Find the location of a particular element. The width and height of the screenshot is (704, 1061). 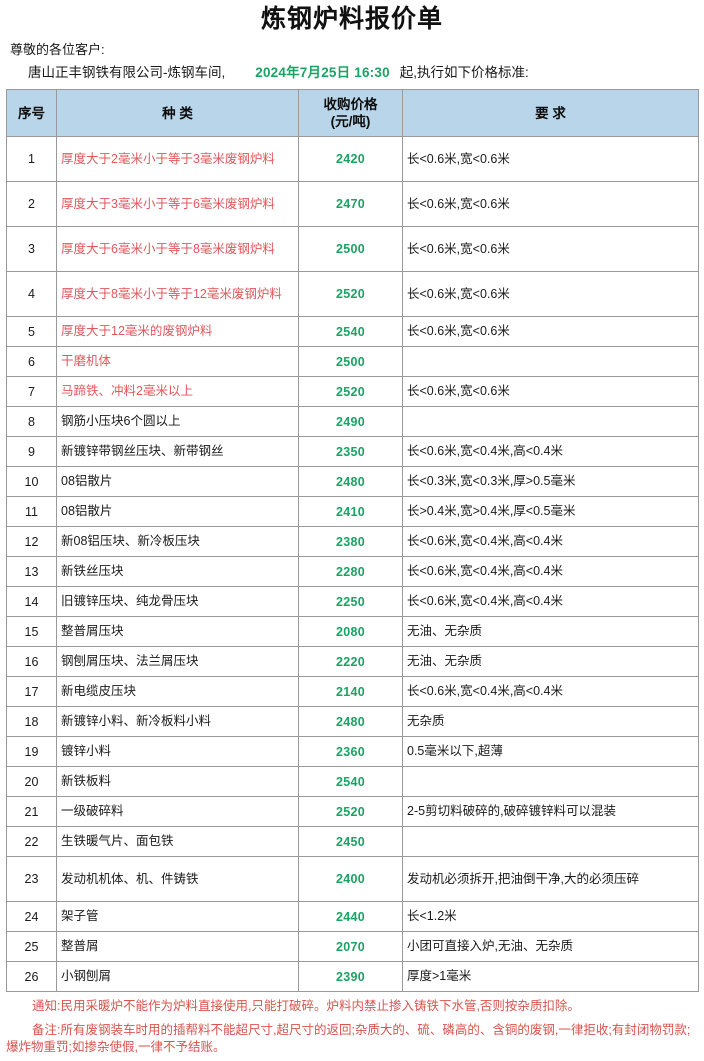

table-row: 6 干磨机体 2500 is located at coordinates (352, 361).